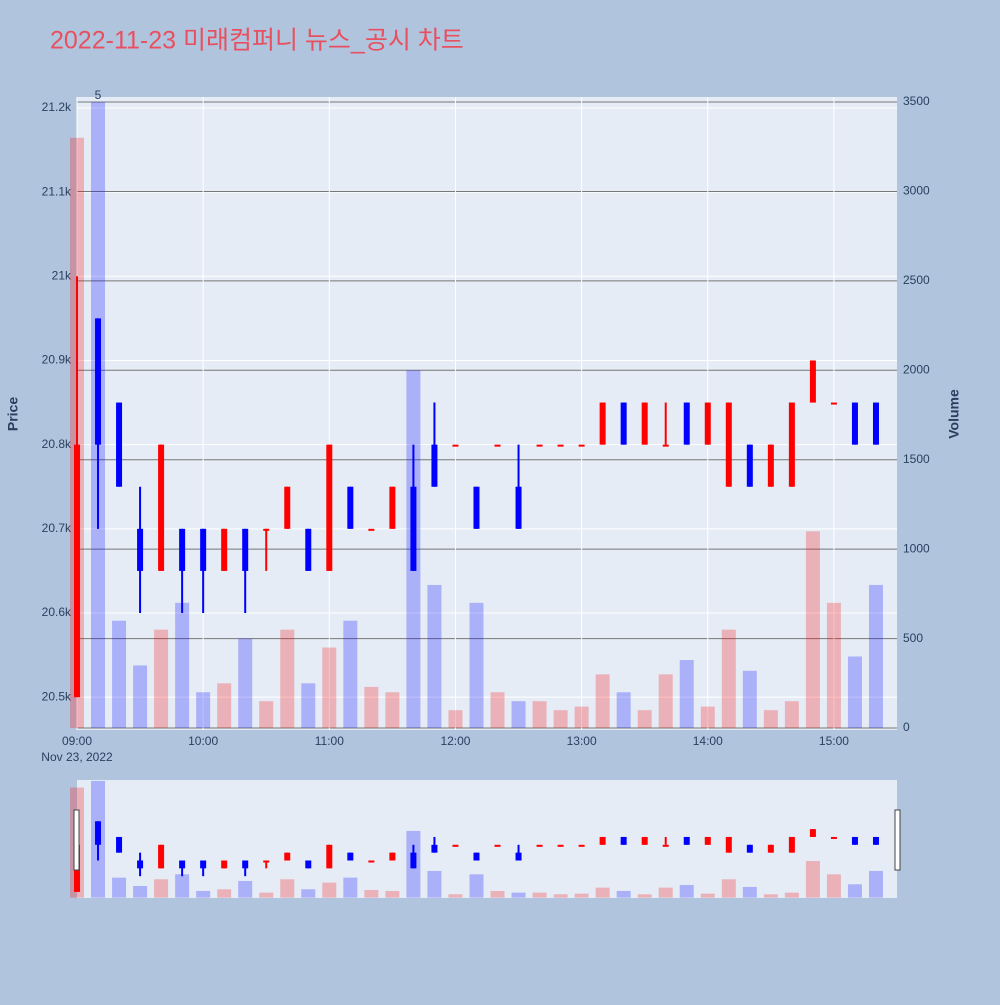  What do you see at coordinates (329, 741) in the screenshot?
I see `x-tick-label: 11:00` at bounding box center [329, 741].